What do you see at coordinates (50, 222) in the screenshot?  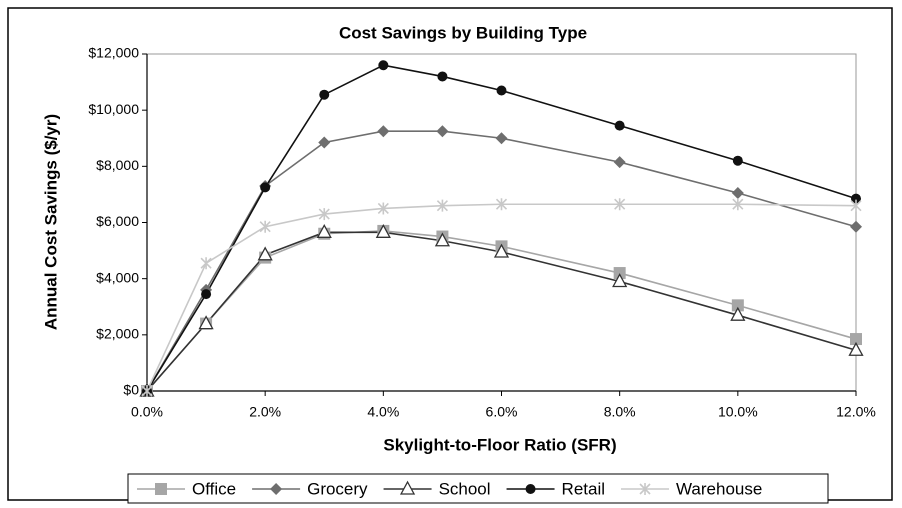 I see `y-axis-label: Annual Cost Savings ($/yr)` at bounding box center [50, 222].